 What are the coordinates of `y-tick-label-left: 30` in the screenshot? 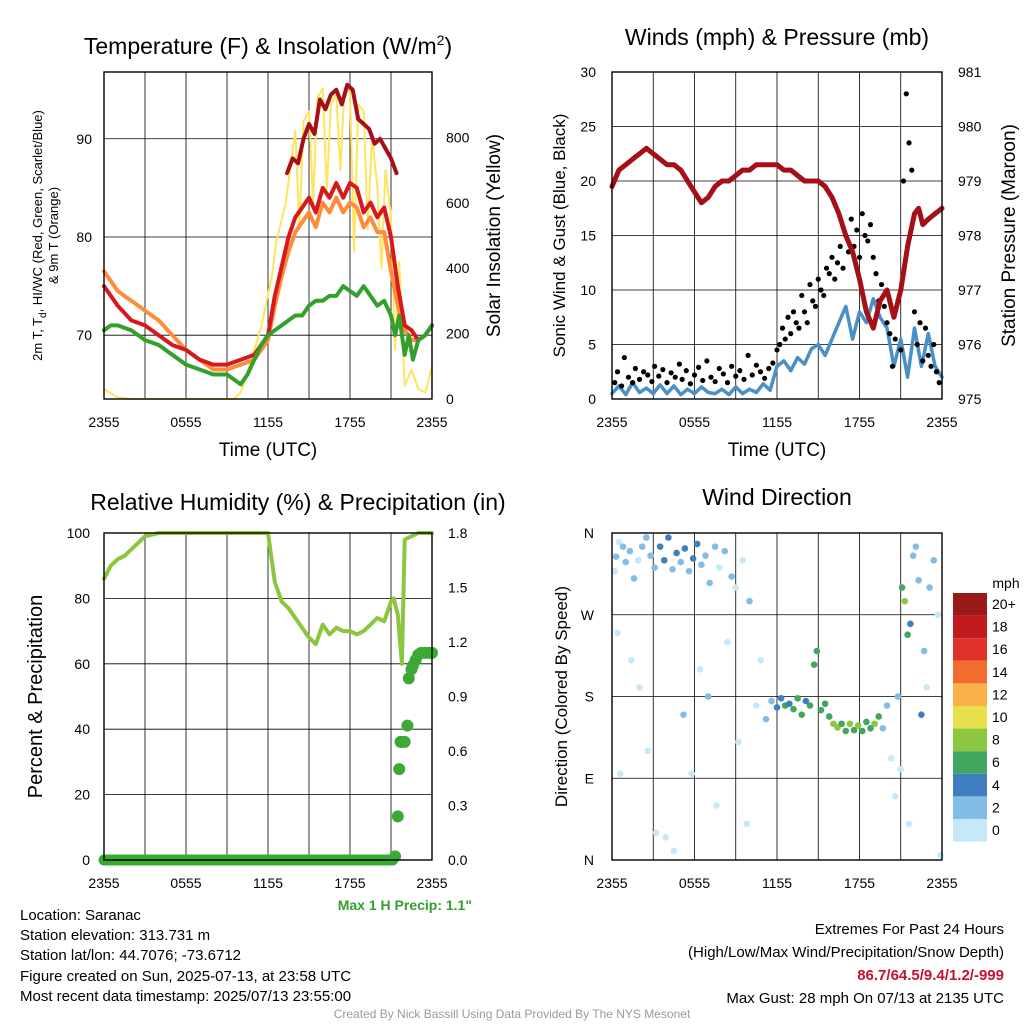 It's located at (588, 72).